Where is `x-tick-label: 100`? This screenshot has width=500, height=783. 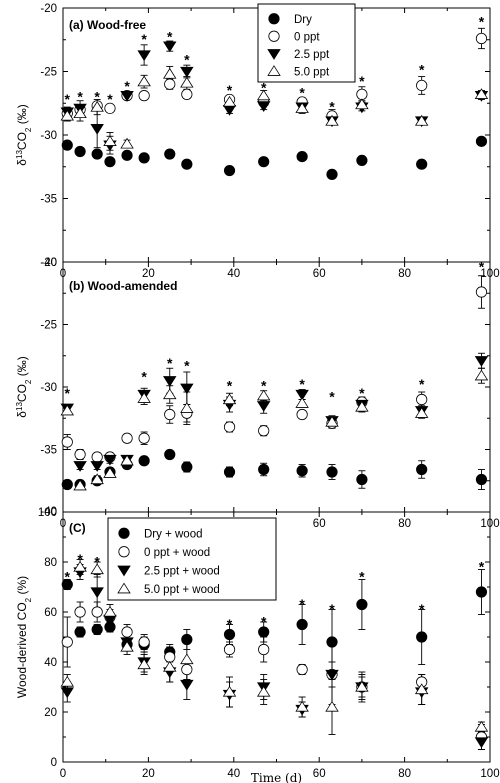 x-tick-label: 100 is located at coordinates (489, 774).